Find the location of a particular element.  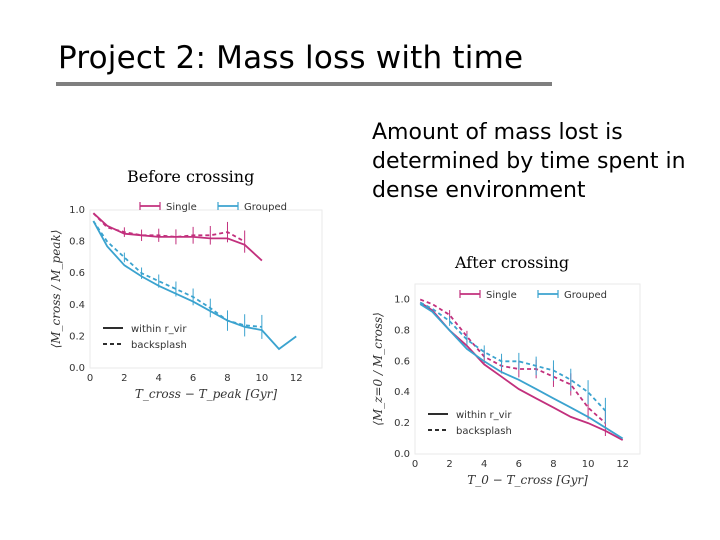

y-axis-label: ⟨M_z=0 / M_cross⟩ is located at coordinates (378, 369).